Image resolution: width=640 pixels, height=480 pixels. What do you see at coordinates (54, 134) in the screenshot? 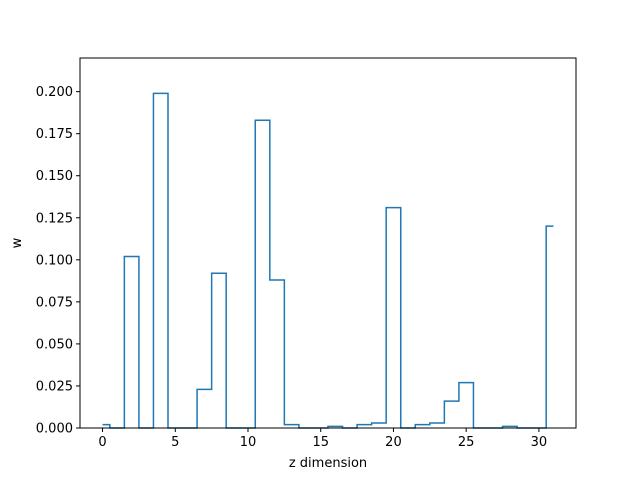
I see `y-tick-label: 0.175` at bounding box center [54, 134].